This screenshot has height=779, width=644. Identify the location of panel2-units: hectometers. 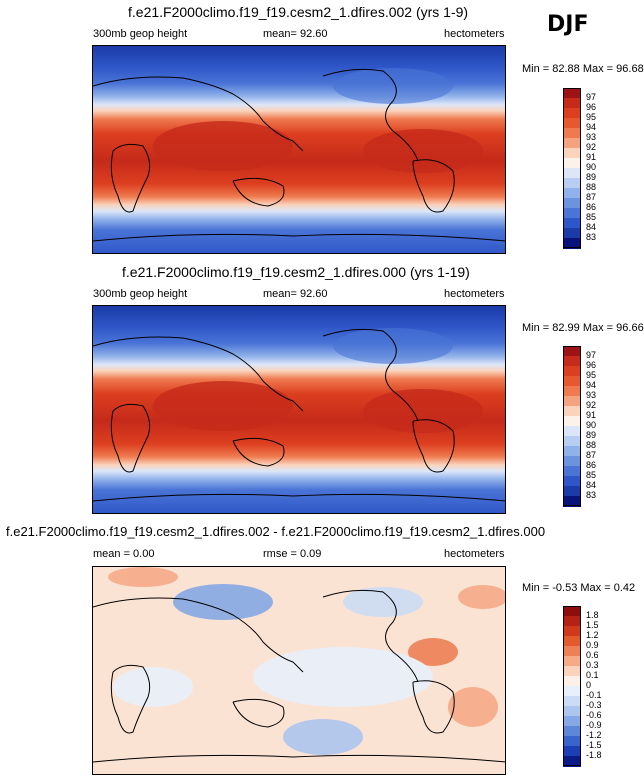
(474, 294).